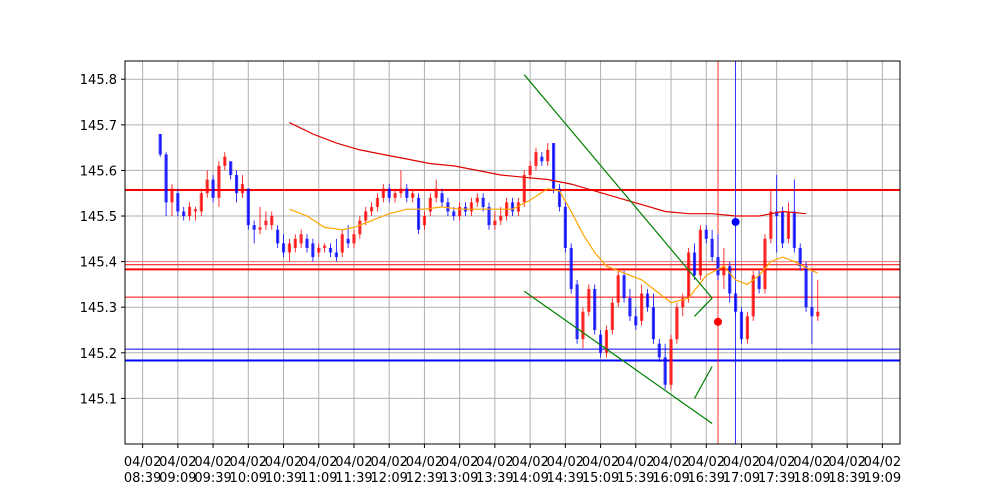 Image resolution: width=1000 pixels, height=500 pixels. Describe the element at coordinates (741, 478) in the screenshot. I see `x-tick-label-time: 17:09` at that location.